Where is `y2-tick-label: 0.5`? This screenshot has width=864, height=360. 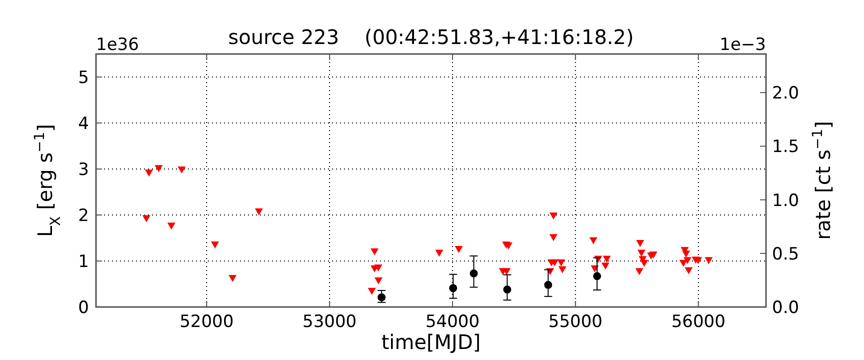 y2-tick-label: 0.5 is located at coordinates (786, 254).